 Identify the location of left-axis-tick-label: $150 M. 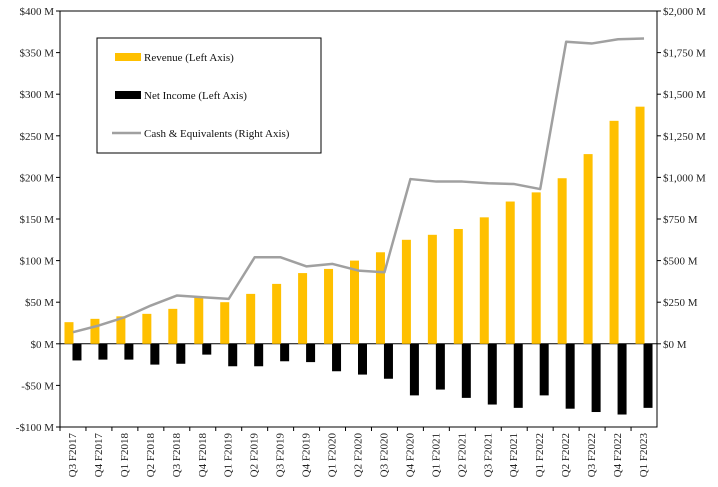
(36, 220).